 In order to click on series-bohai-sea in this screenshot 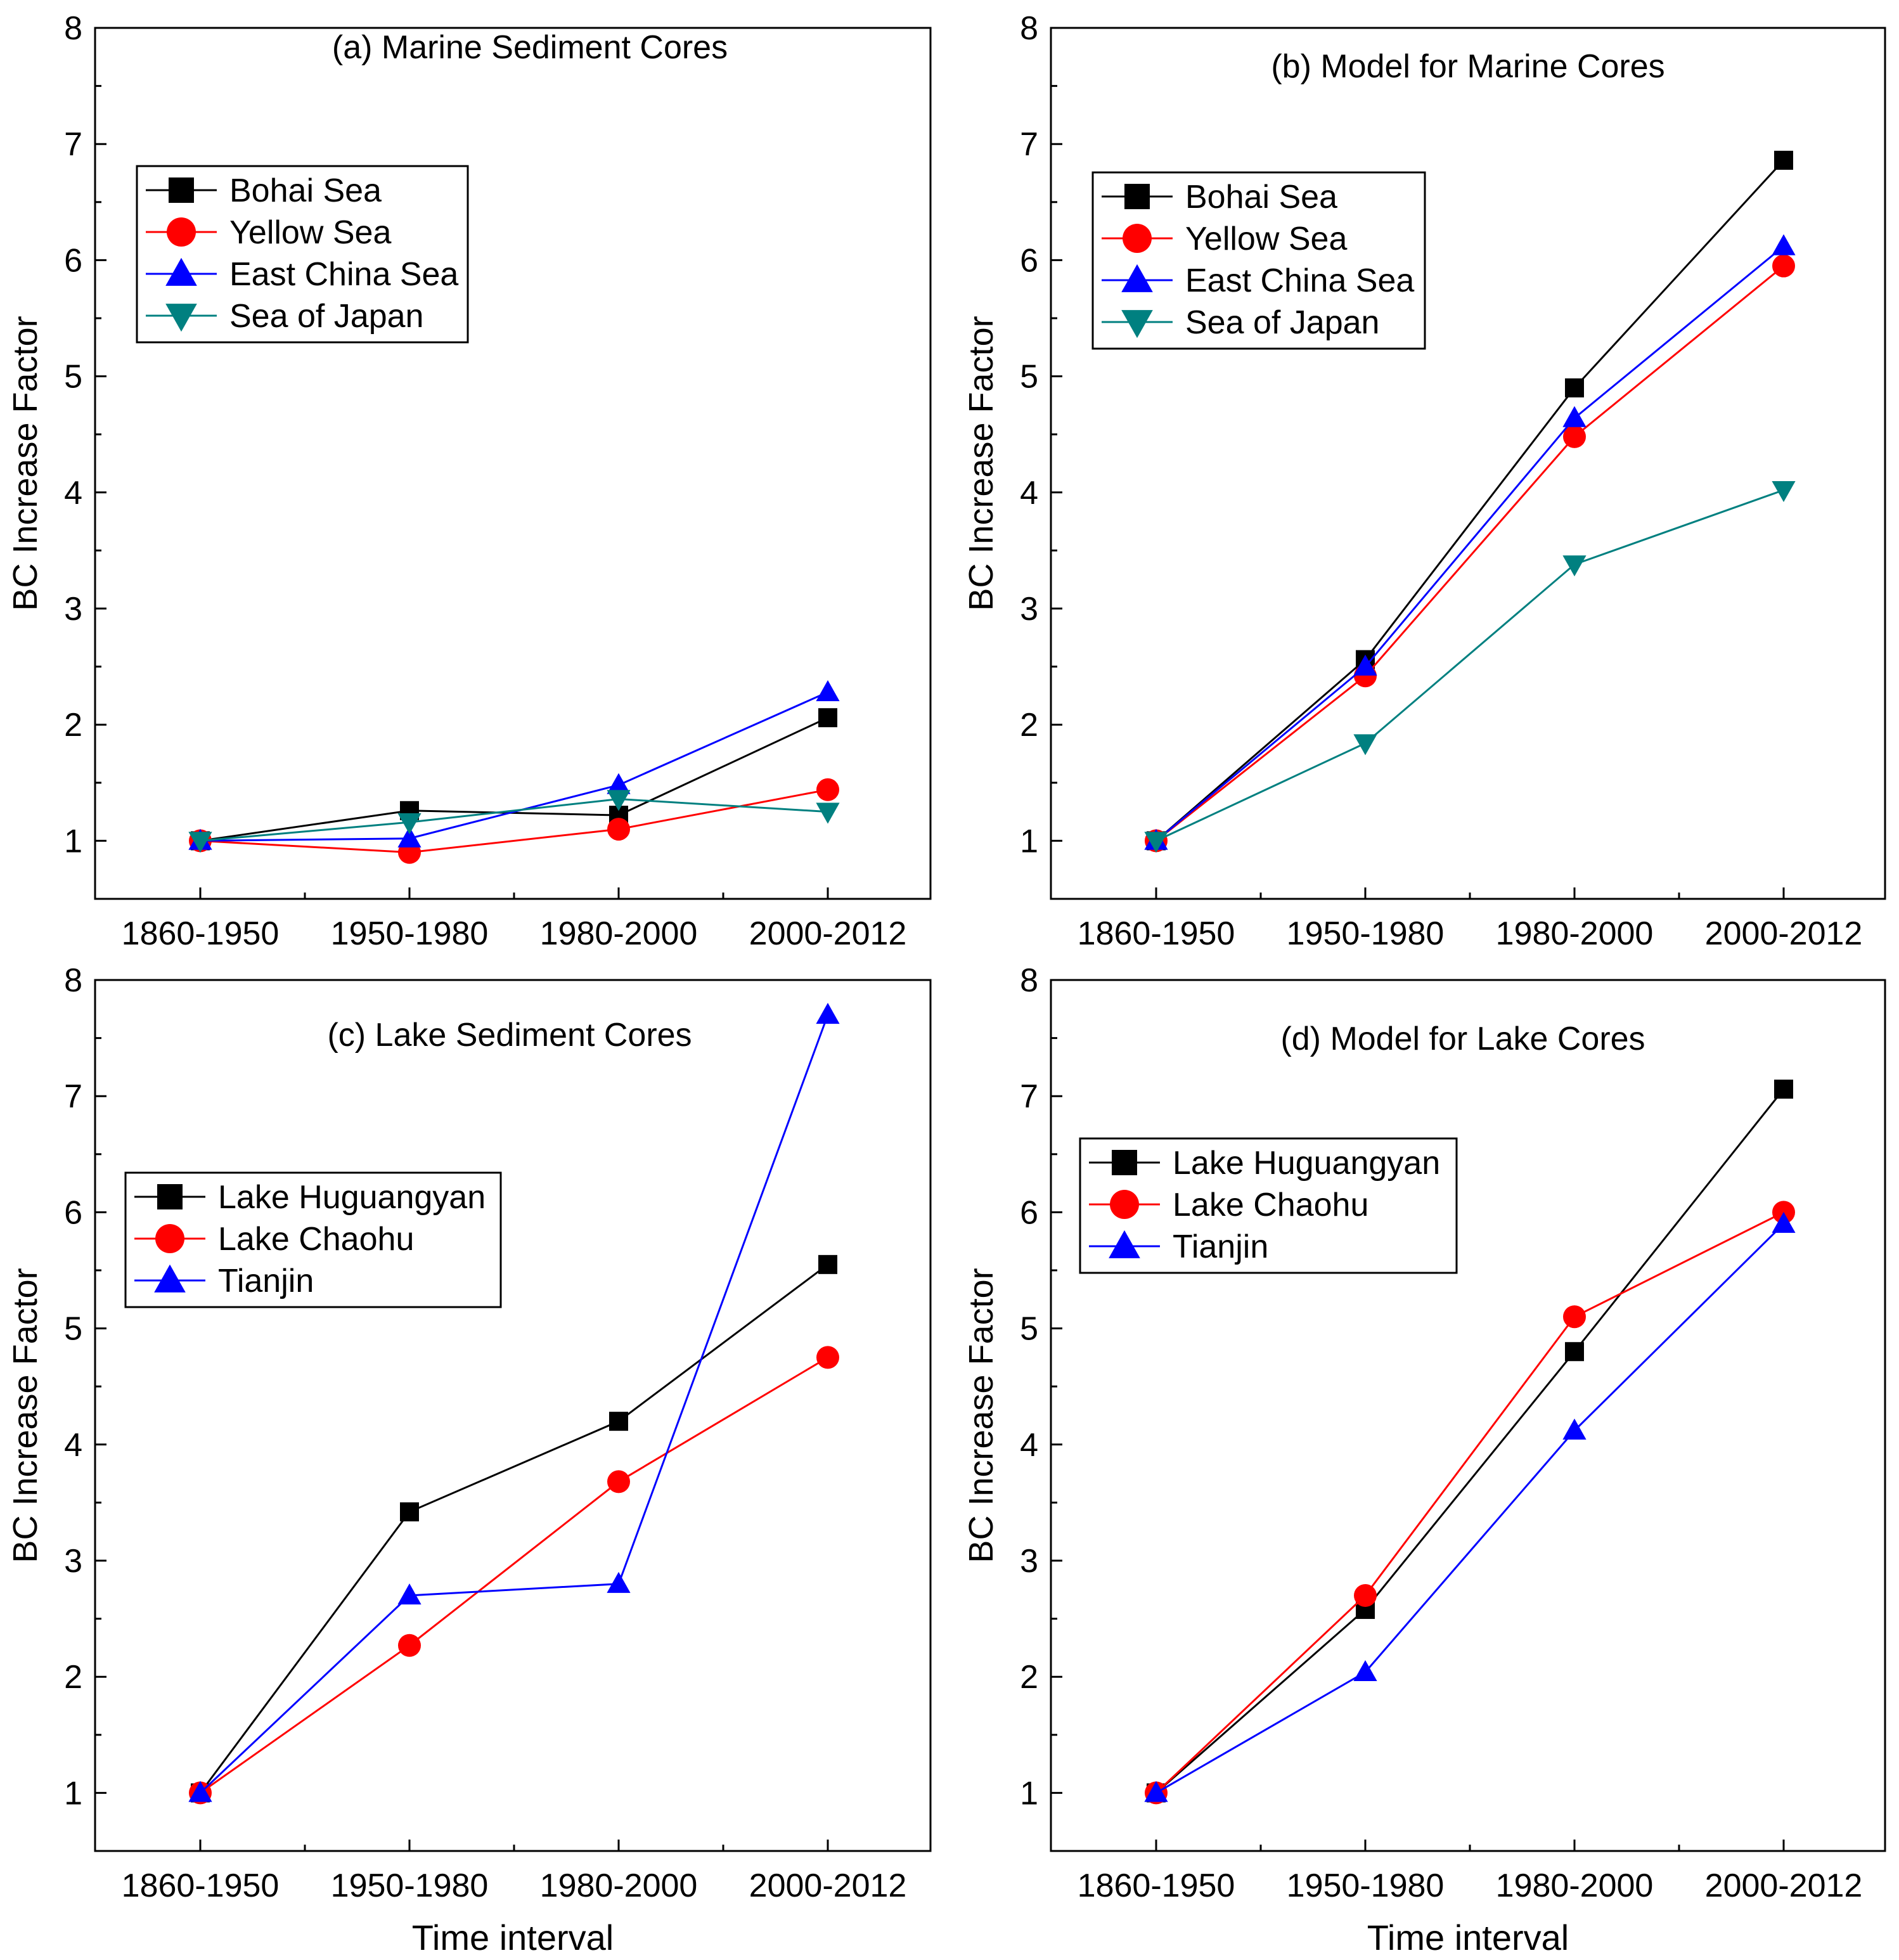, I will do `click(514, 779)`.